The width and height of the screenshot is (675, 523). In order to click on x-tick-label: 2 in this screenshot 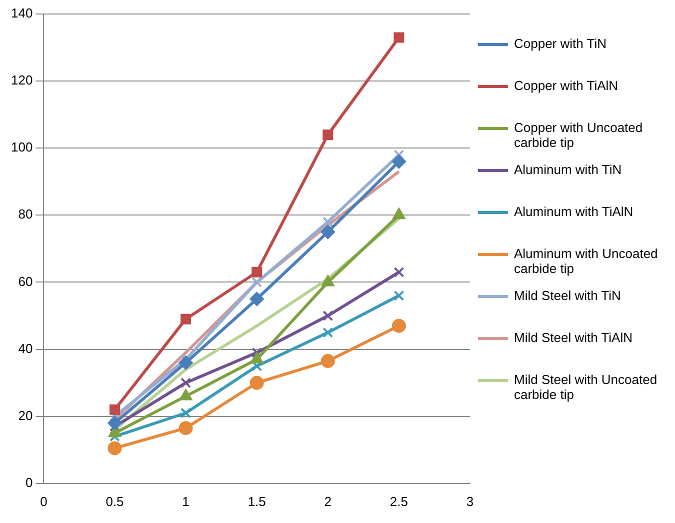, I will do `click(328, 501)`.